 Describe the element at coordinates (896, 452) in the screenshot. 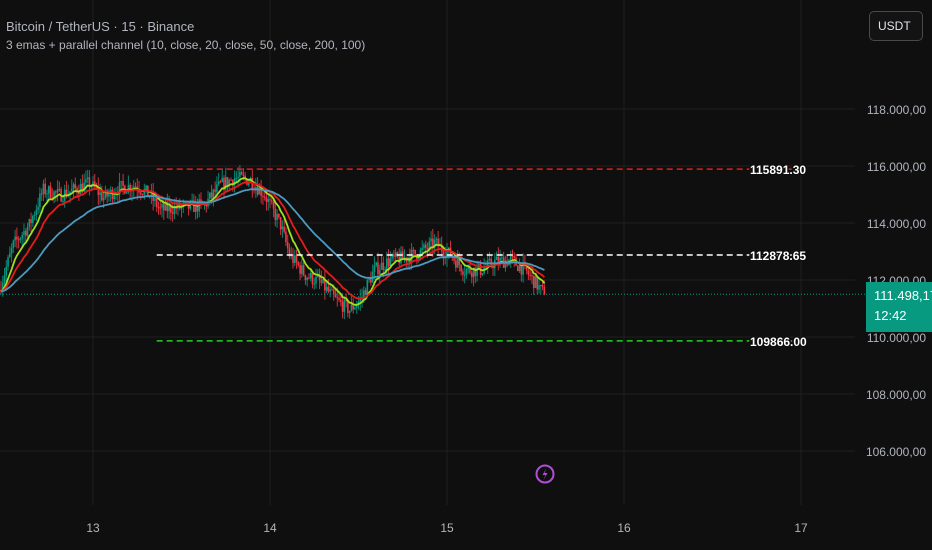

I see `price-axis-label: 106.000,00` at that location.